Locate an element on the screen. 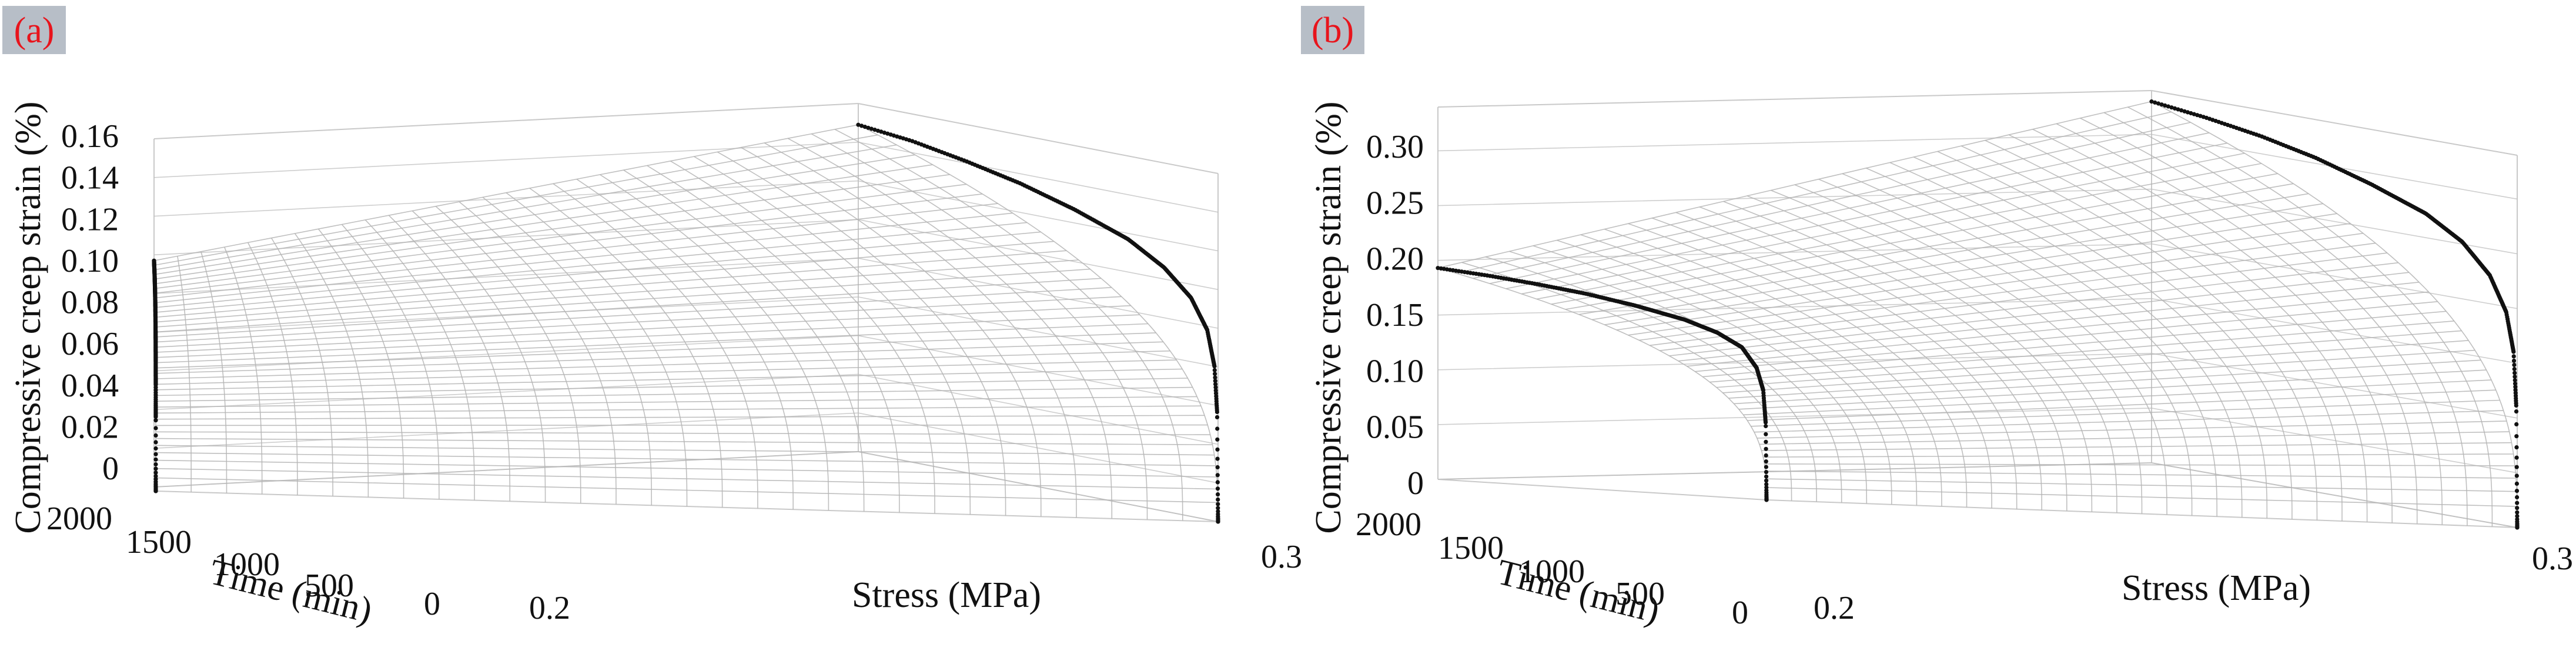 The height and width of the screenshot is (654, 2576). stress-axis-title: Stress (MPa) is located at coordinates (946, 595).